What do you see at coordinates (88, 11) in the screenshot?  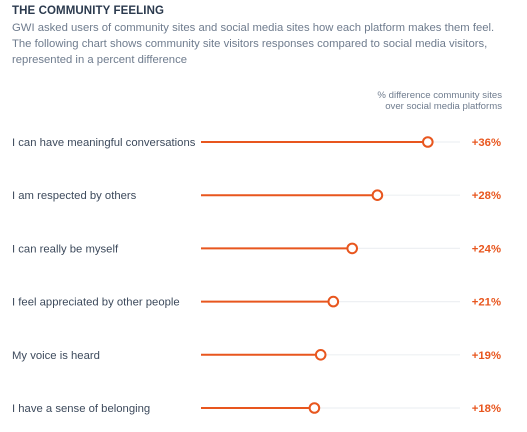 I see `chart-title: THE COMMUNITY FEELING` at bounding box center [88, 11].